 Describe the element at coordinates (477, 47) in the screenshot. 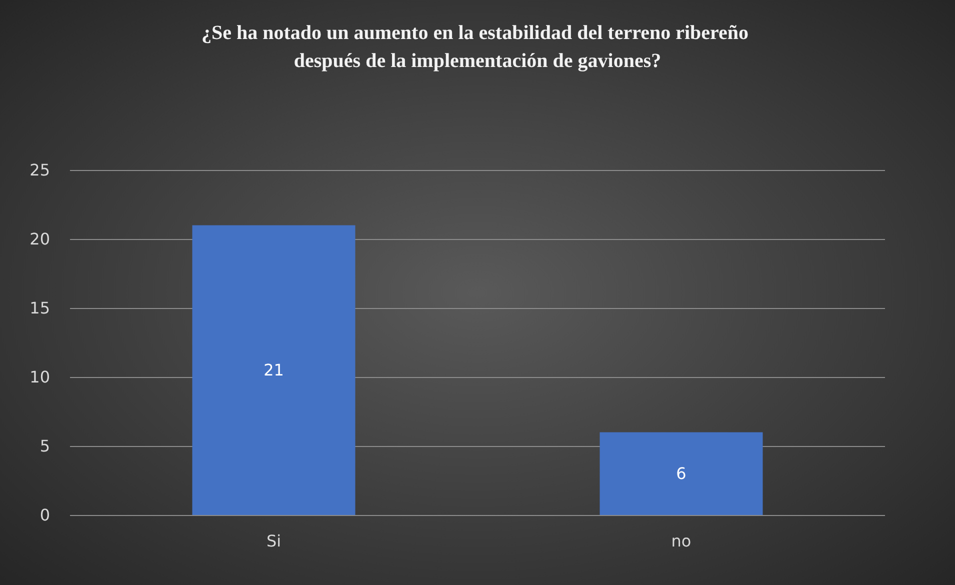

I see `chart-title: ¿Se ha notado un aumento en la estabilidad del terreno ribereño después de la implementación de gaviones?` at that location.